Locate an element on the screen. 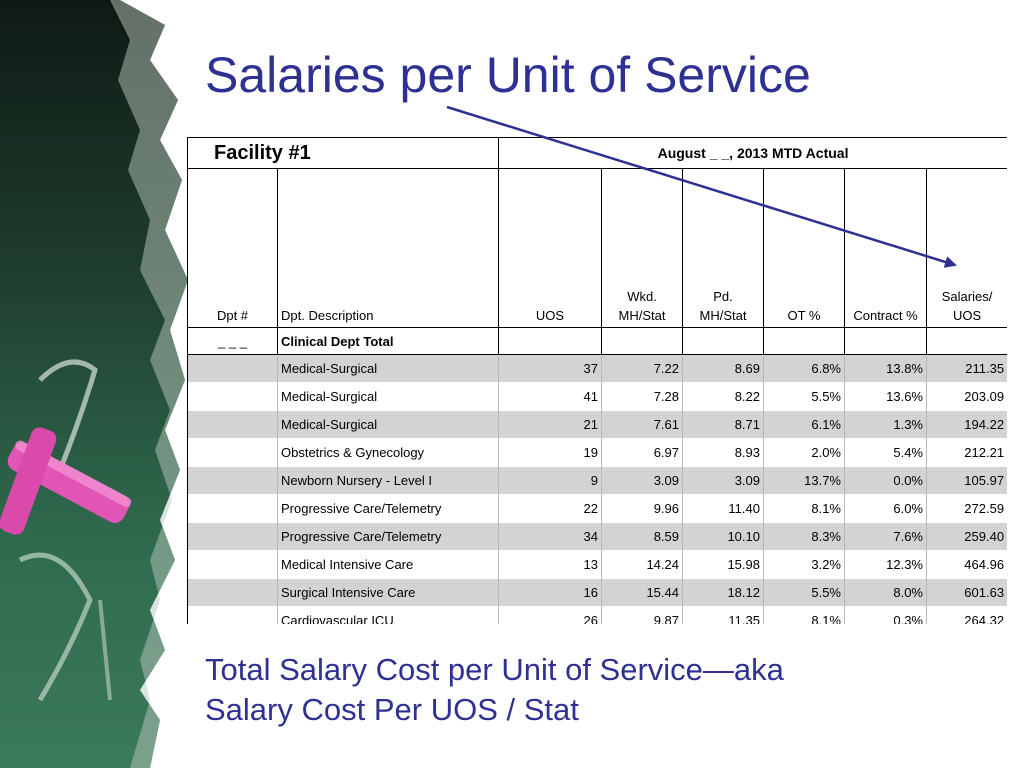 Image resolution: width=1024 pixels, height=768 pixels. col-pd-header: Pd. MH/Stat is located at coordinates (723, 248).